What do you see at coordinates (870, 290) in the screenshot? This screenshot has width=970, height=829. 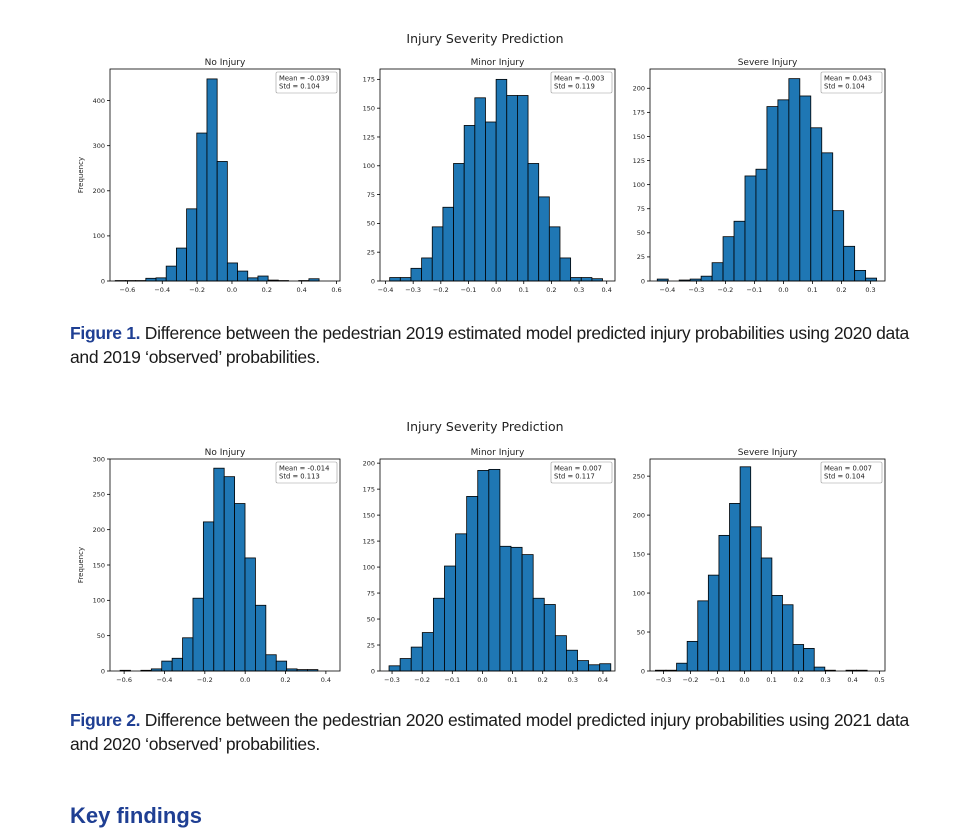 I see `x-tick-label: 0.3` at bounding box center [870, 290].